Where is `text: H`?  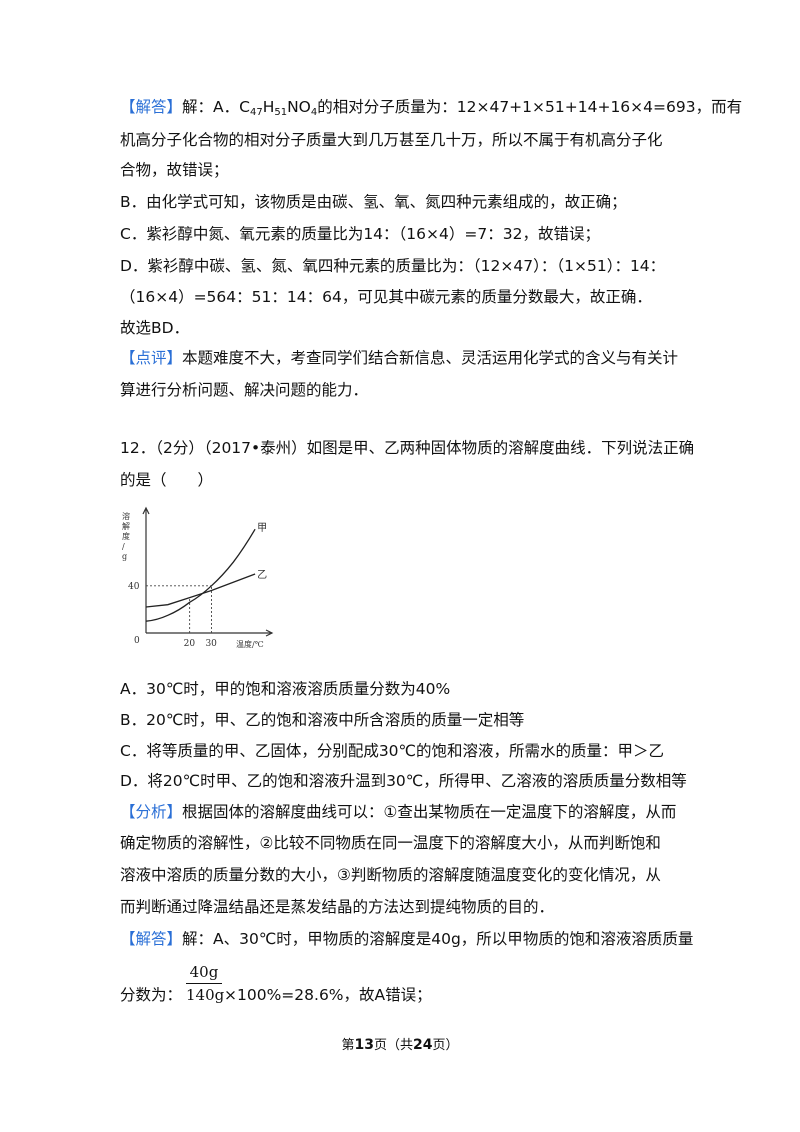 text: H is located at coordinates (268, 107).